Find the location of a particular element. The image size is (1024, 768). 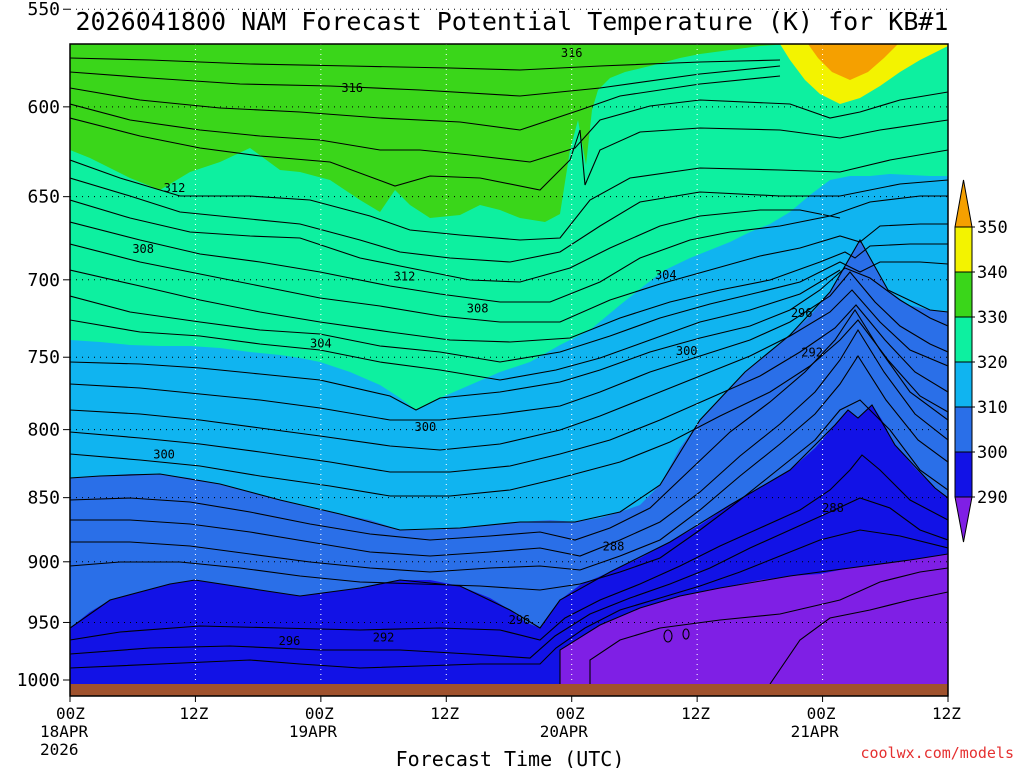

colorbar-label: 290 is located at coordinates (992, 498).